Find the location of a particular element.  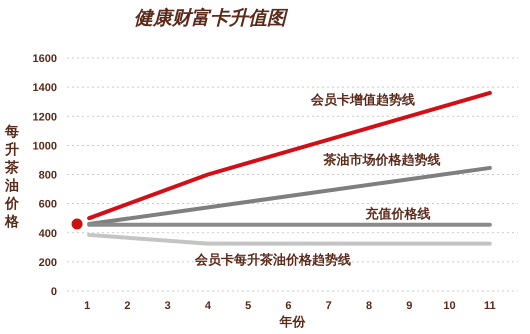

series-label: 茶油市场价格趋势线 is located at coordinates (381, 160).